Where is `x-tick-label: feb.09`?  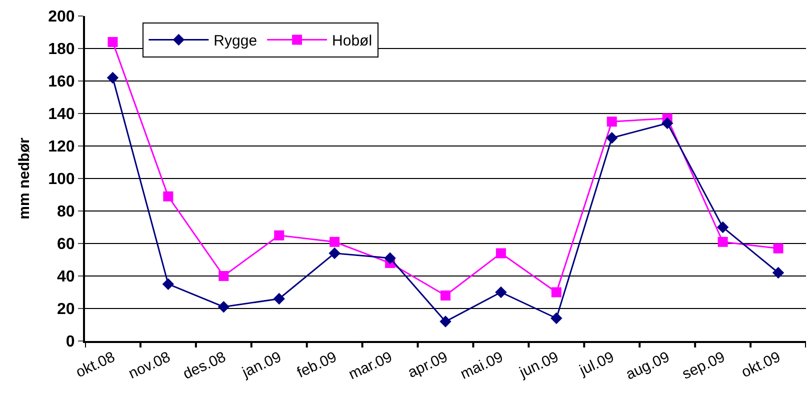
x-tick-label: feb.09 is located at coordinates (317, 365).